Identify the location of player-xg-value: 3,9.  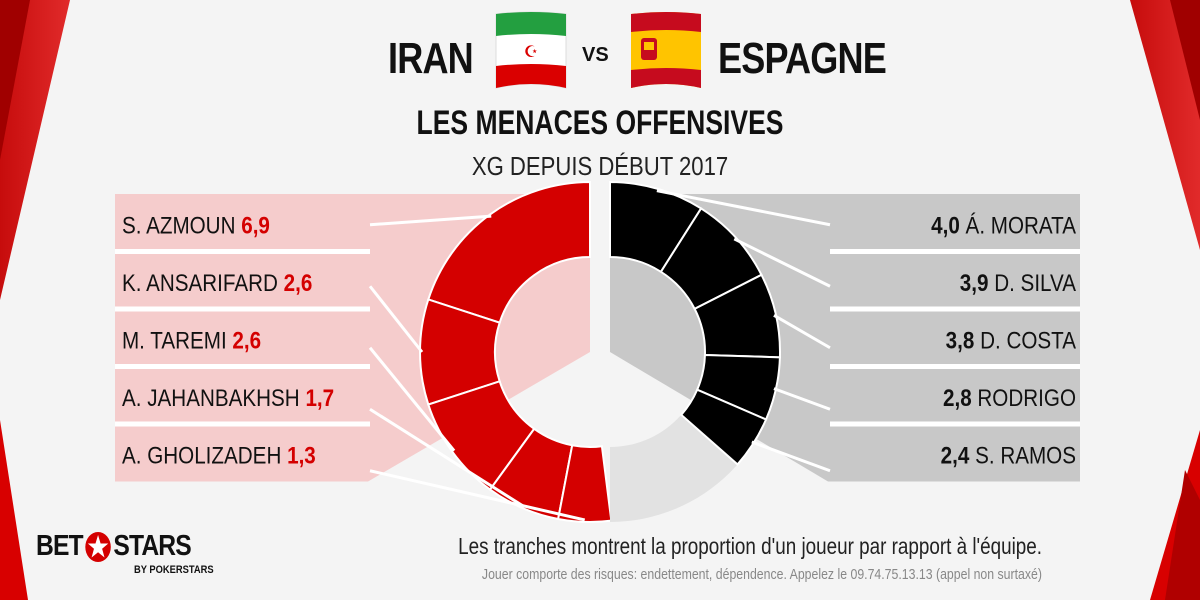
(974, 283).